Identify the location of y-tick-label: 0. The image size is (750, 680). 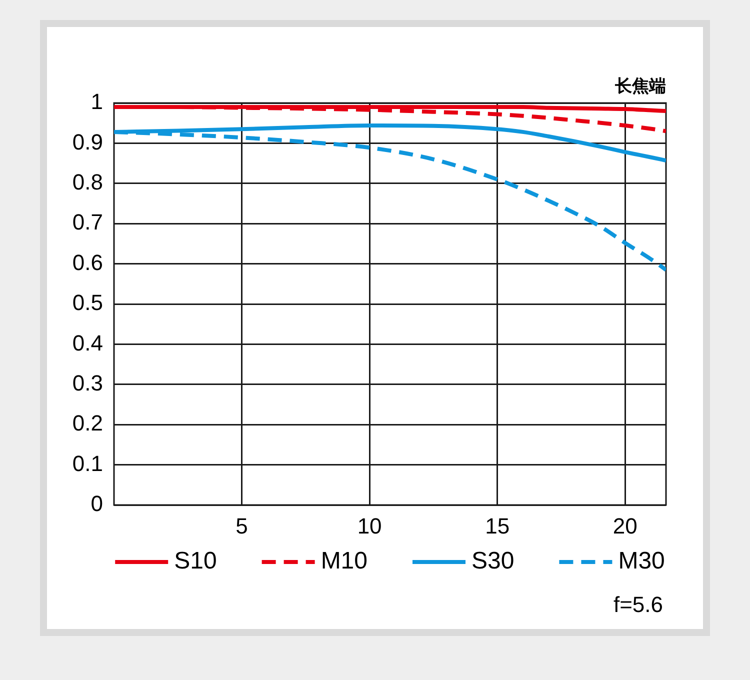
(96, 503).